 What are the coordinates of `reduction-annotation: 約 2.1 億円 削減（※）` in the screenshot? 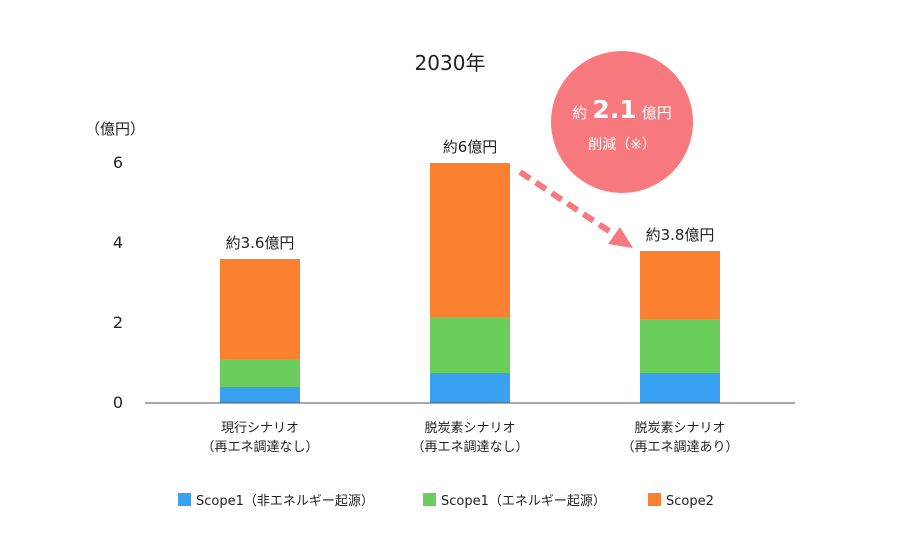 It's located at (605, 149).